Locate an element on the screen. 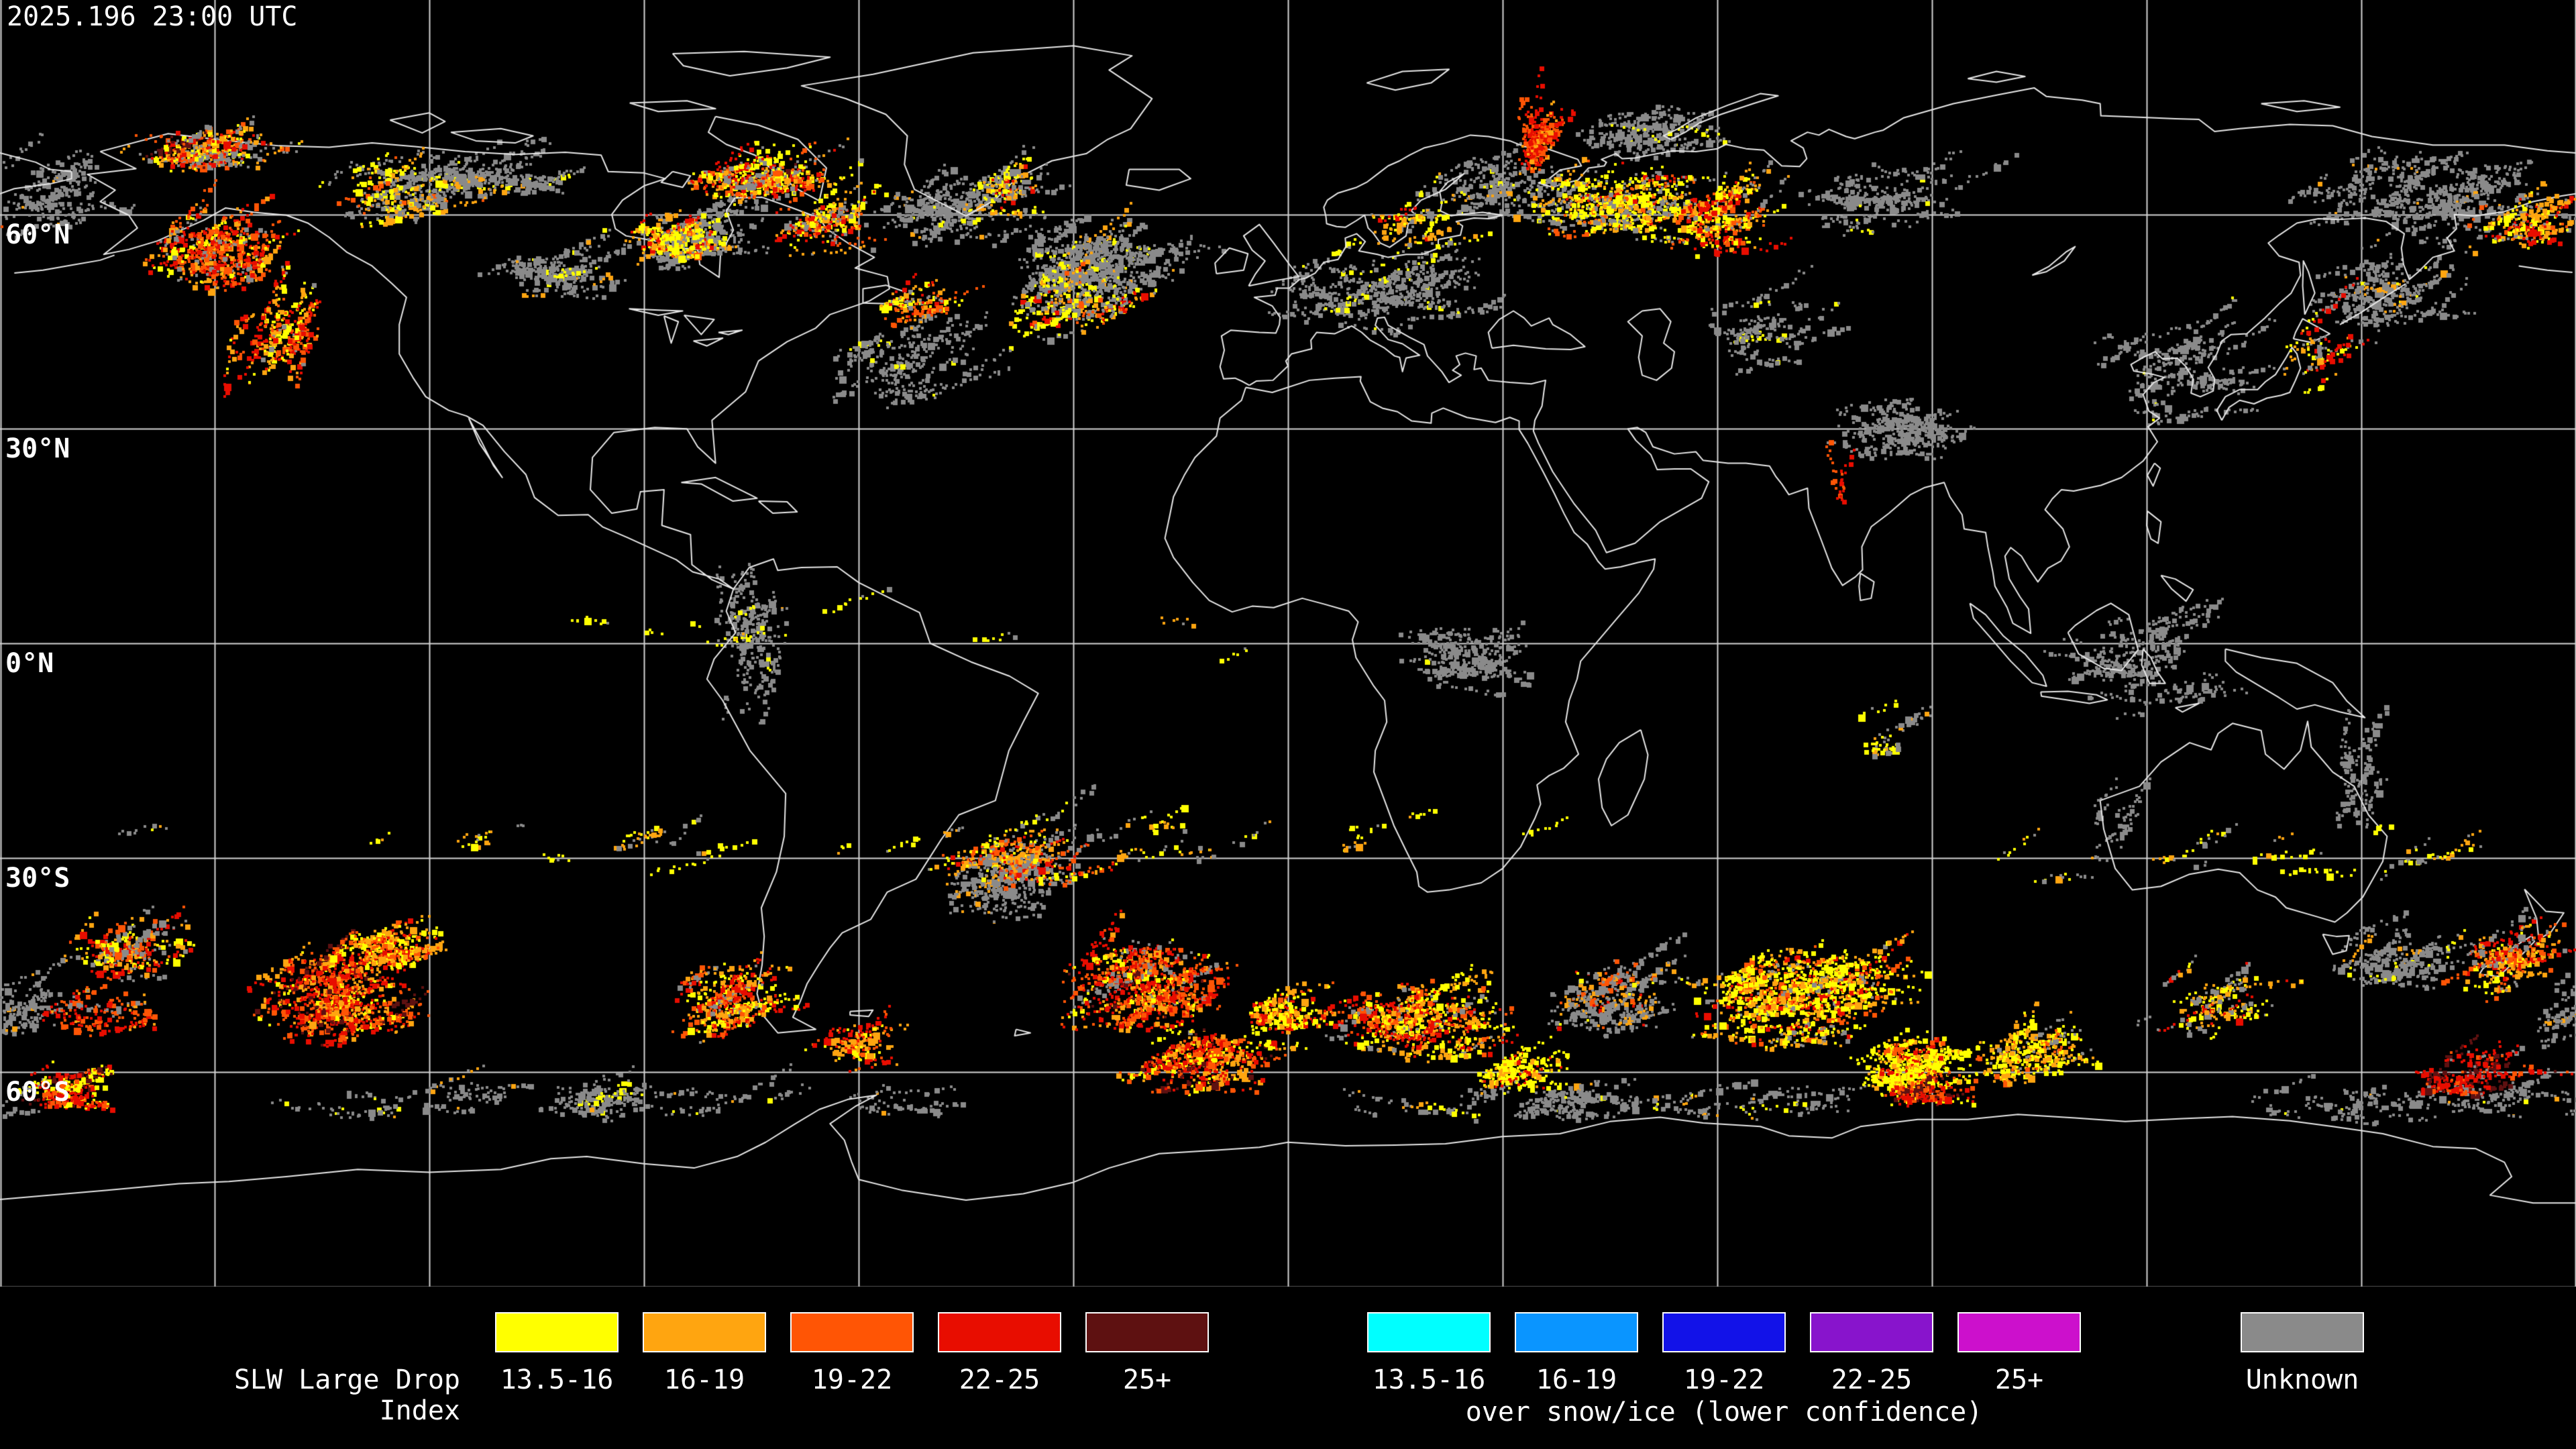  legend-primary-0-swatch is located at coordinates (557, 1332).